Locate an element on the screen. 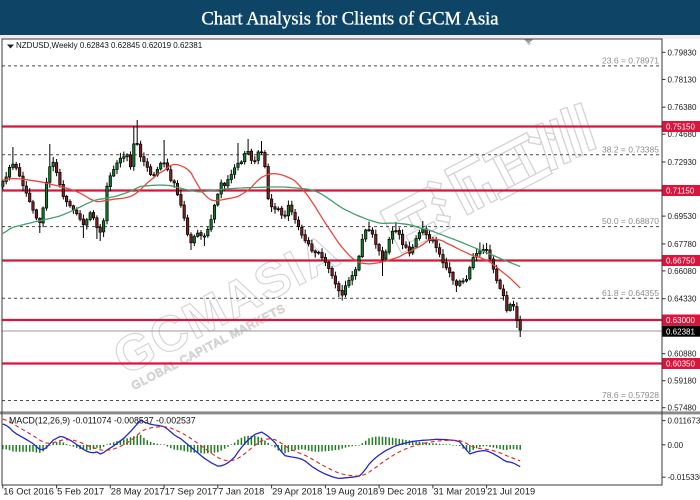 The image size is (700, 500). svg-text: 0.63000 is located at coordinates (680, 320).